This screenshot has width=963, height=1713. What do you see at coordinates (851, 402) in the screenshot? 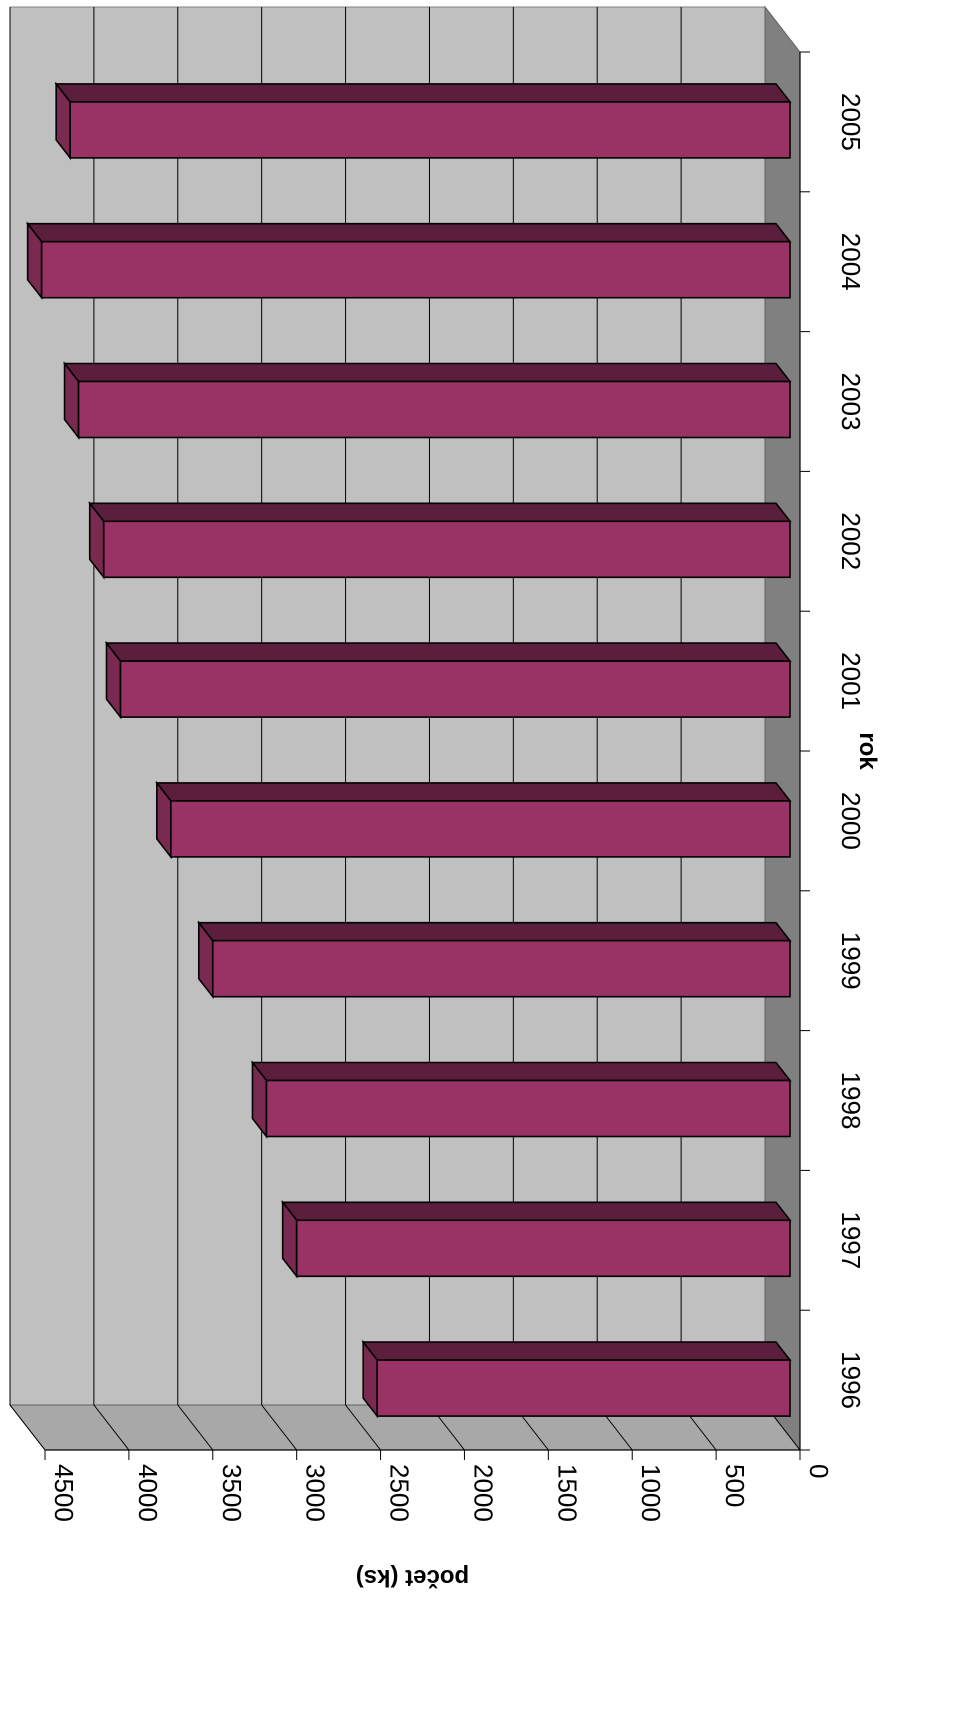
I see `category-tick-label: 2003` at bounding box center [851, 402].